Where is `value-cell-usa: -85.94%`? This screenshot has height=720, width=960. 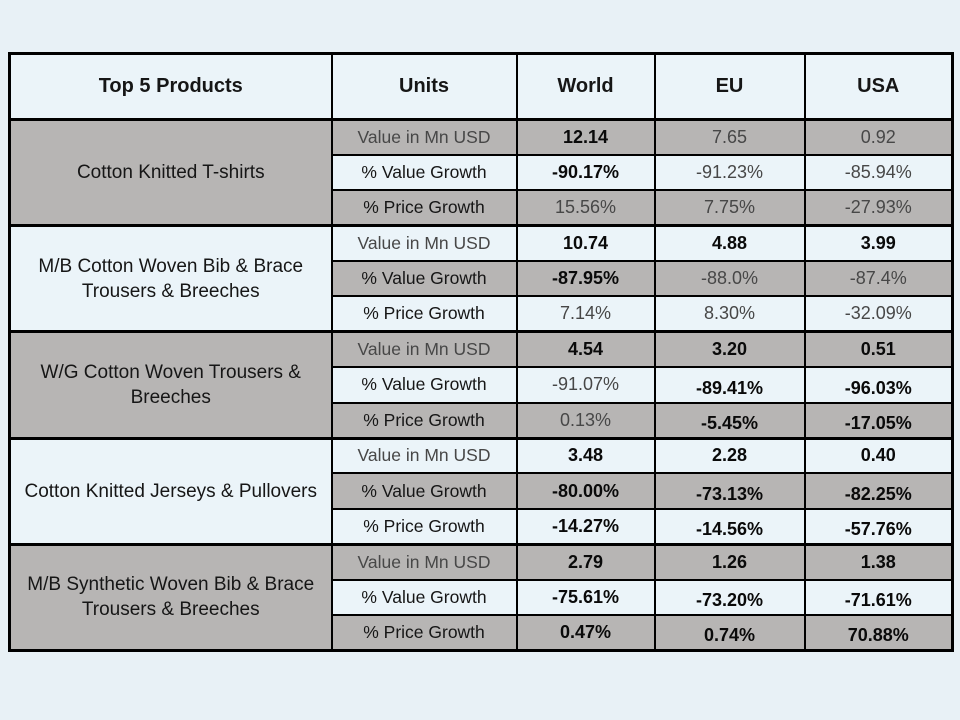
value-cell-usa: -85.94% is located at coordinates (878, 172).